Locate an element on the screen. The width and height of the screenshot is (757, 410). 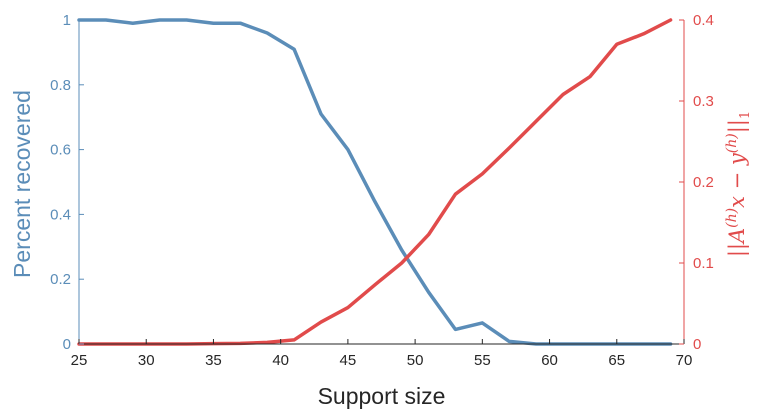
left-y-tick-label: 0.4 is located at coordinates (60, 214).